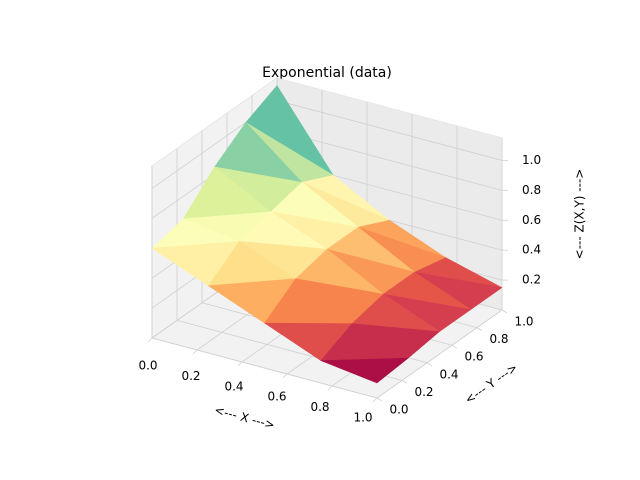 This screenshot has width=640, height=480. I want to click on y-tick-label: 0.4, so click(448, 374).